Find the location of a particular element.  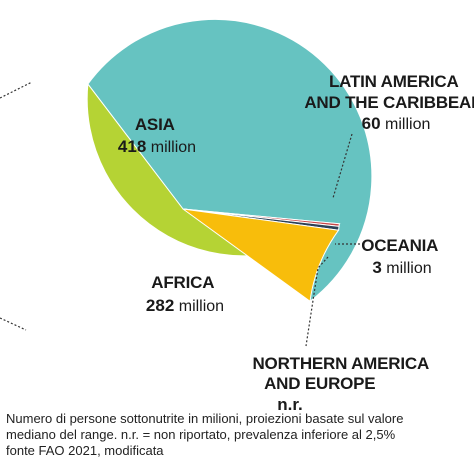

label-oceania: OCEANIA 3 million is located at coordinates (401, 256).